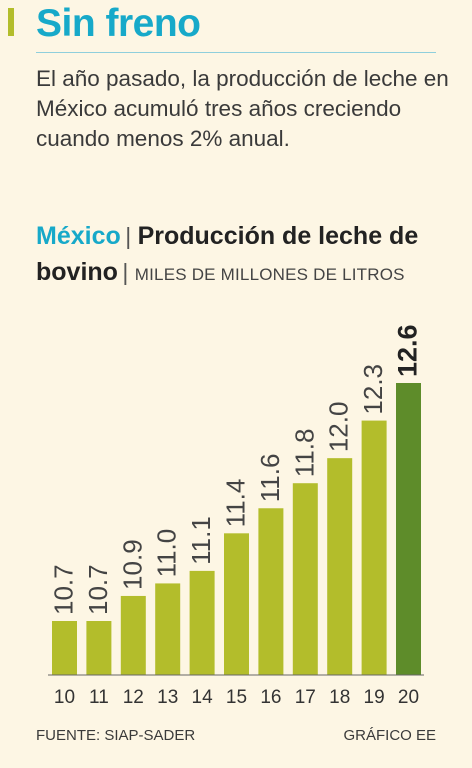 This screenshot has height=768, width=472. What do you see at coordinates (408, 350) in the screenshot?
I see `value-label: 12.6` at bounding box center [408, 350].